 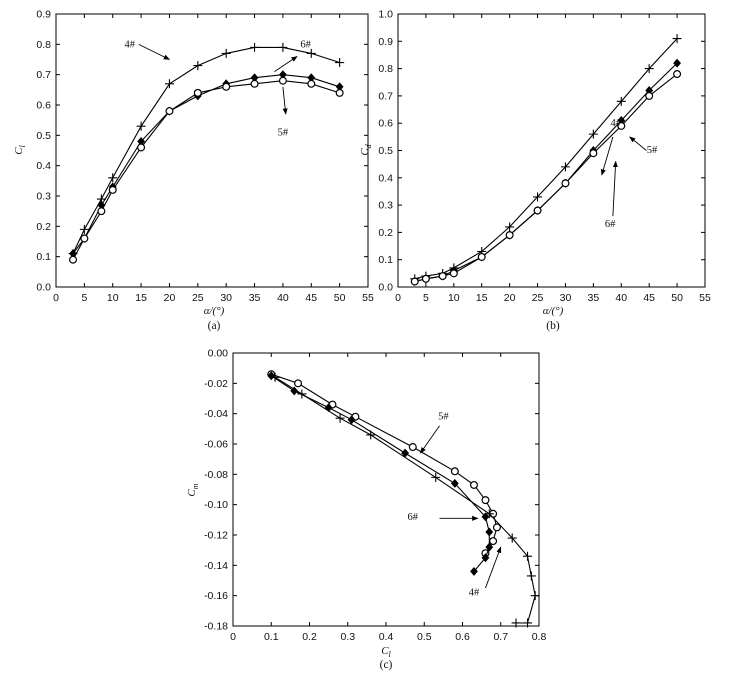 What do you see at coordinates (493, 567) in the screenshot?
I see `annotation-arrow-4-c` at bounding box center [493, 567].